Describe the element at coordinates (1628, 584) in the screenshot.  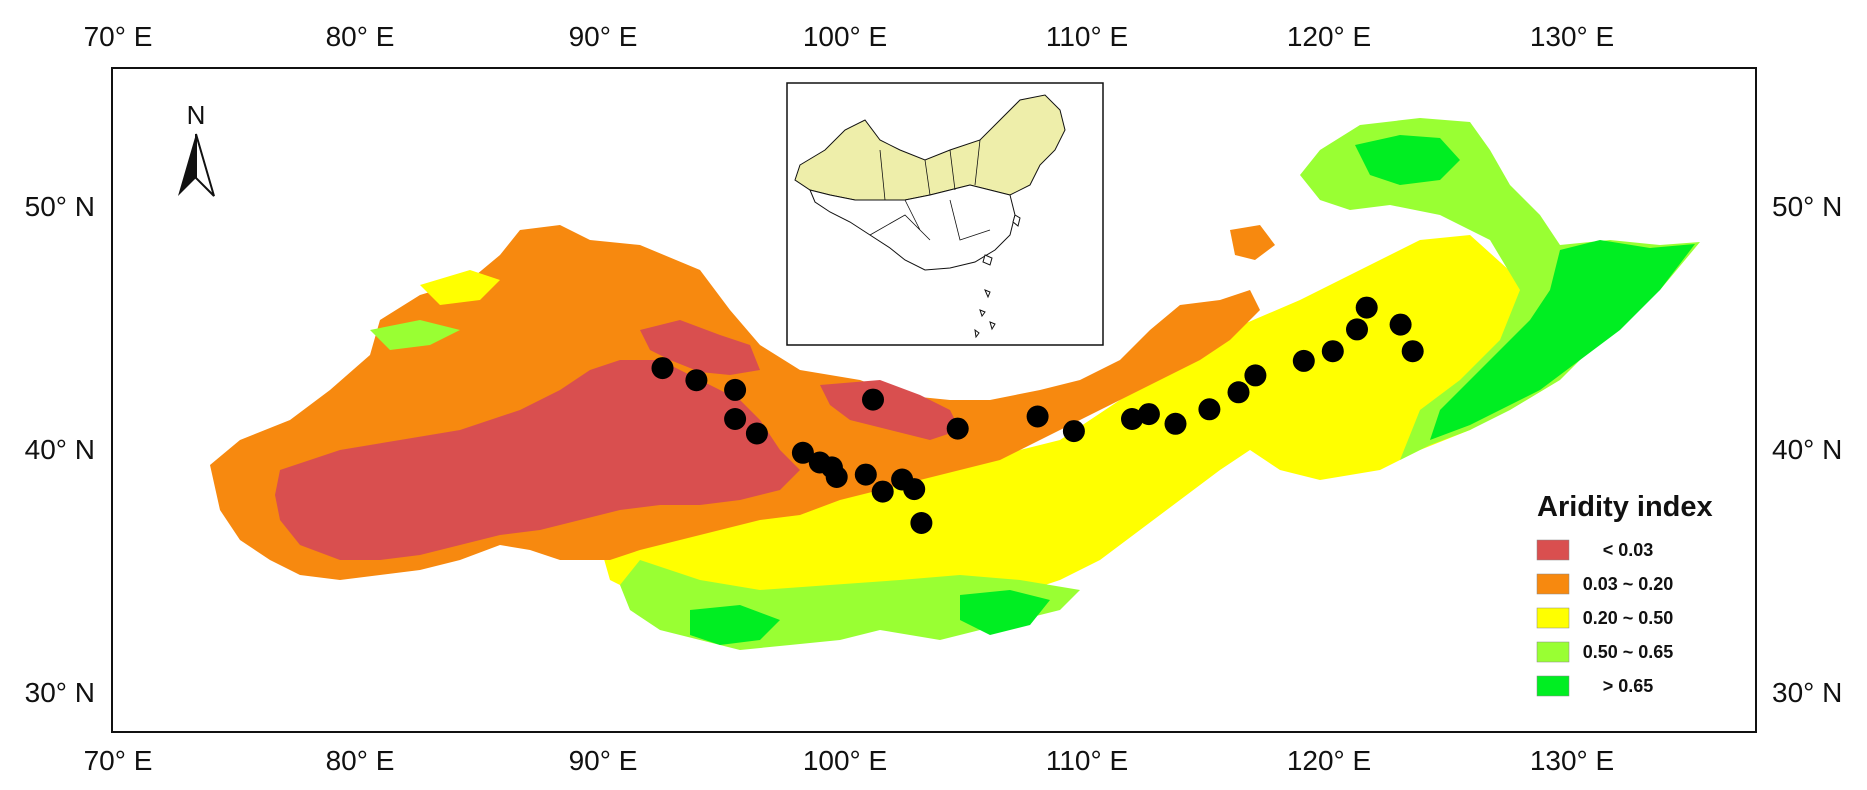
I see `legend-label-2: 0.03 ~ 0.20` at that location.